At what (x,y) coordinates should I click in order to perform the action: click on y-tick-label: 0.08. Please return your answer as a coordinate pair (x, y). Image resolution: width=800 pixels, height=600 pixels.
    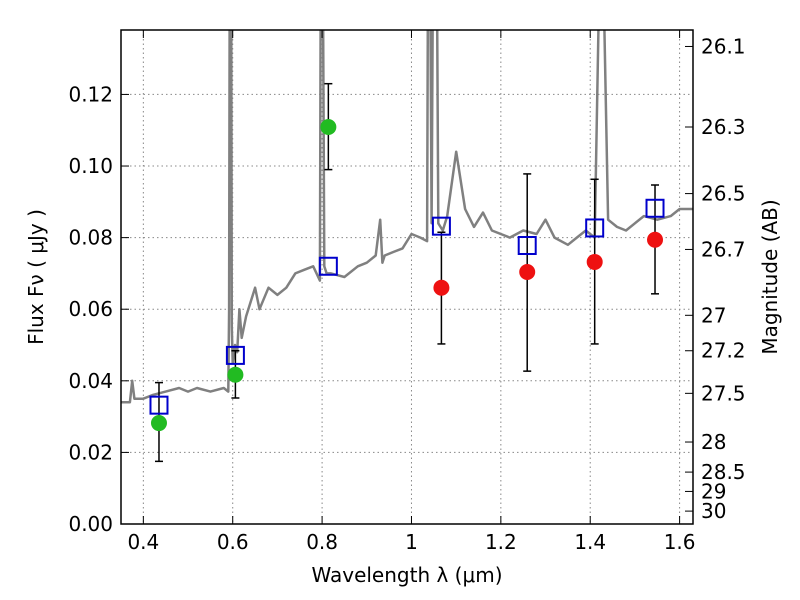
    Looking at the image, I should click on (90, 238).